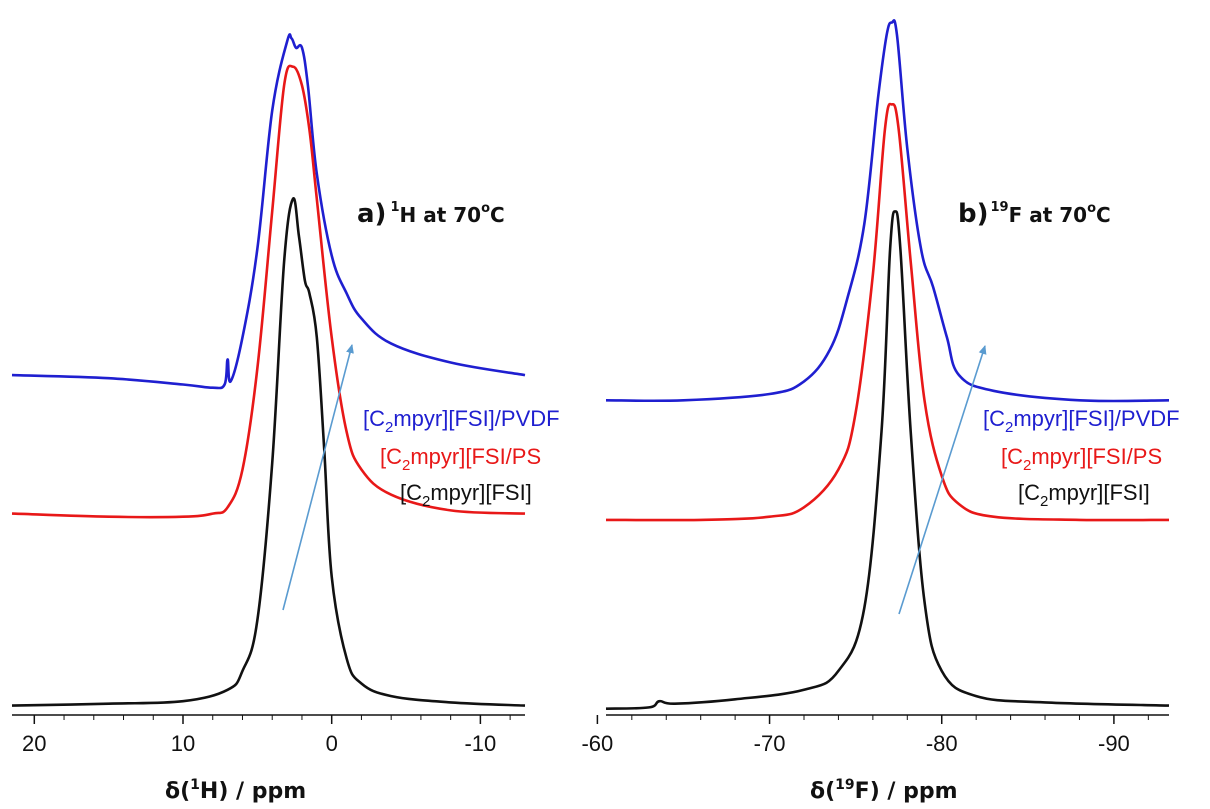  I want to click on panel-b-title-rest: at 70, so click(1054, 215).